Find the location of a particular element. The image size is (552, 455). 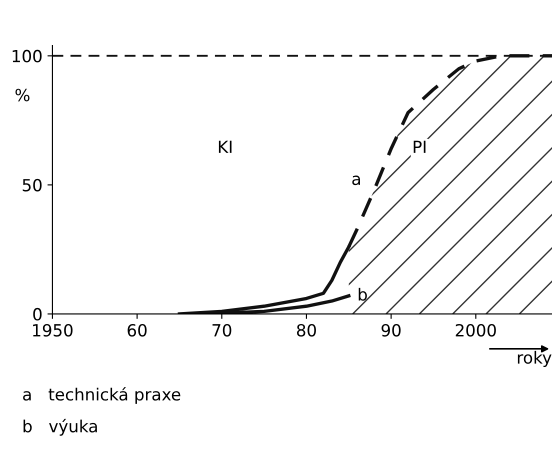

x-tick-label: 70 is located at coordinates (222, 330).